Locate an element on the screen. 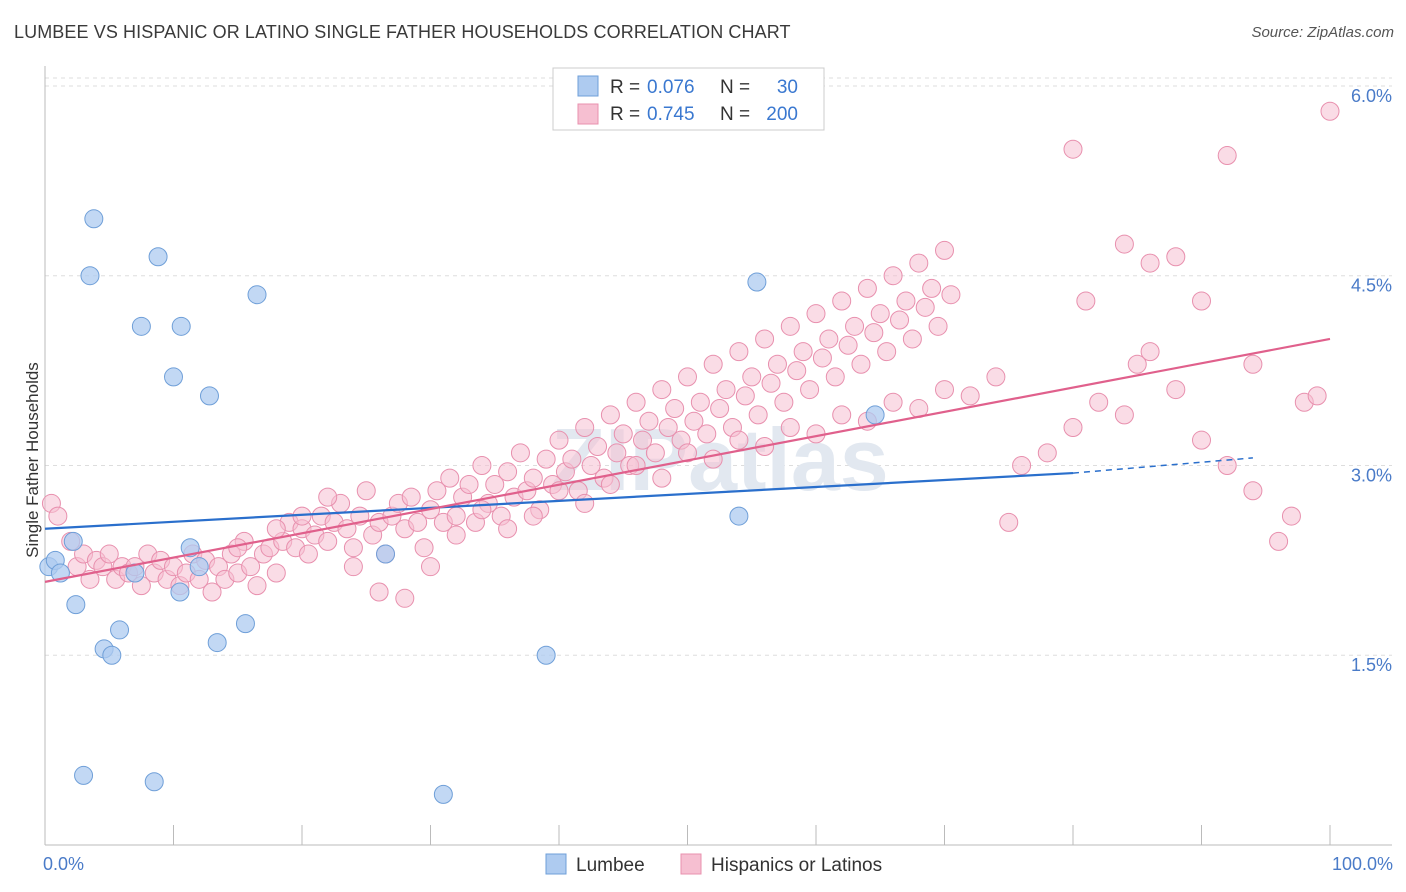 The height and width of the screenshot is (892, 1406). y-tick-label: 1.5% is located at coordinates (1371, 665).